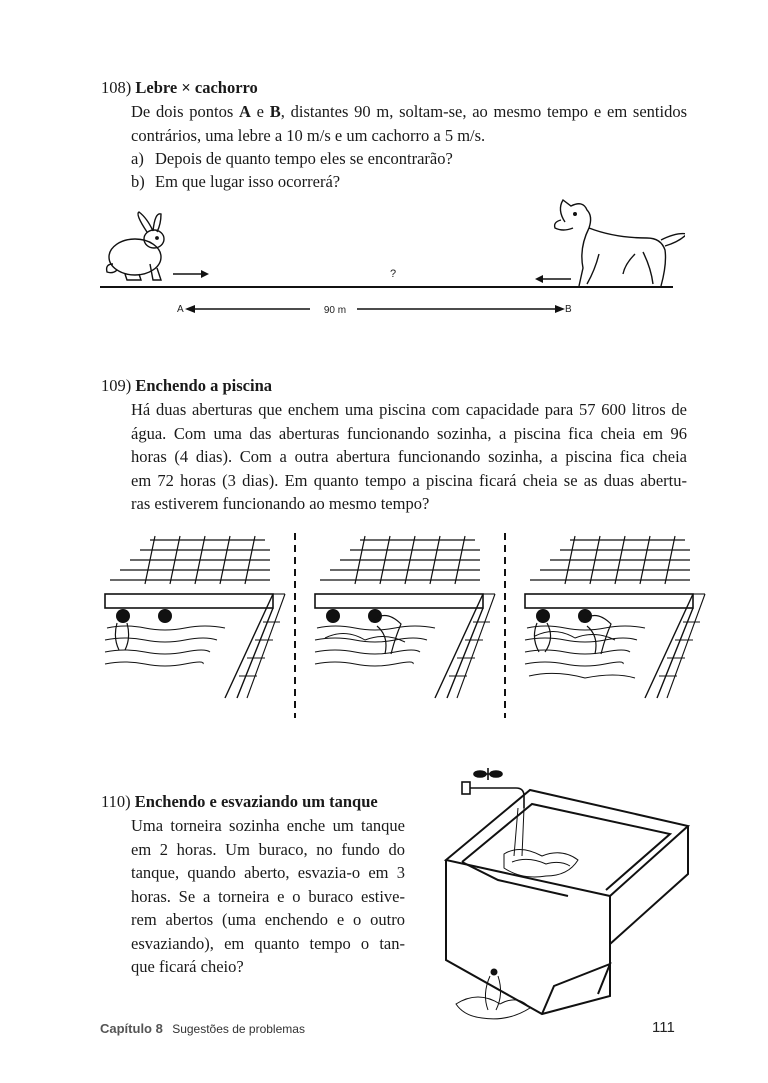  Describe the element at coordinates (392, 257) in the screenshot. I see `hare-dog-figure: ? A 90 m B` at that location.